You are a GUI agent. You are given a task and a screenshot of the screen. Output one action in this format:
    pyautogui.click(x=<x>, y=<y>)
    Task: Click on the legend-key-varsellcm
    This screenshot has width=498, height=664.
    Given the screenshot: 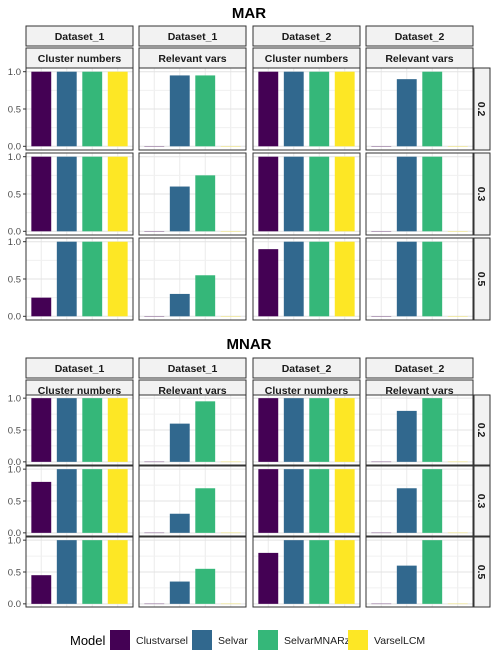 What is the action you would take?
    pyautogui.click(x=358, y=640)
    